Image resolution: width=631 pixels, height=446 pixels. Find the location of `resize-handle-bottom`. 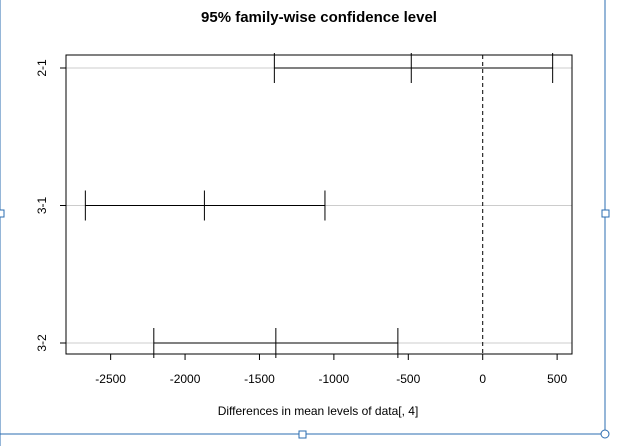

resize-handle-bottom is located at coordinates (302, 434).